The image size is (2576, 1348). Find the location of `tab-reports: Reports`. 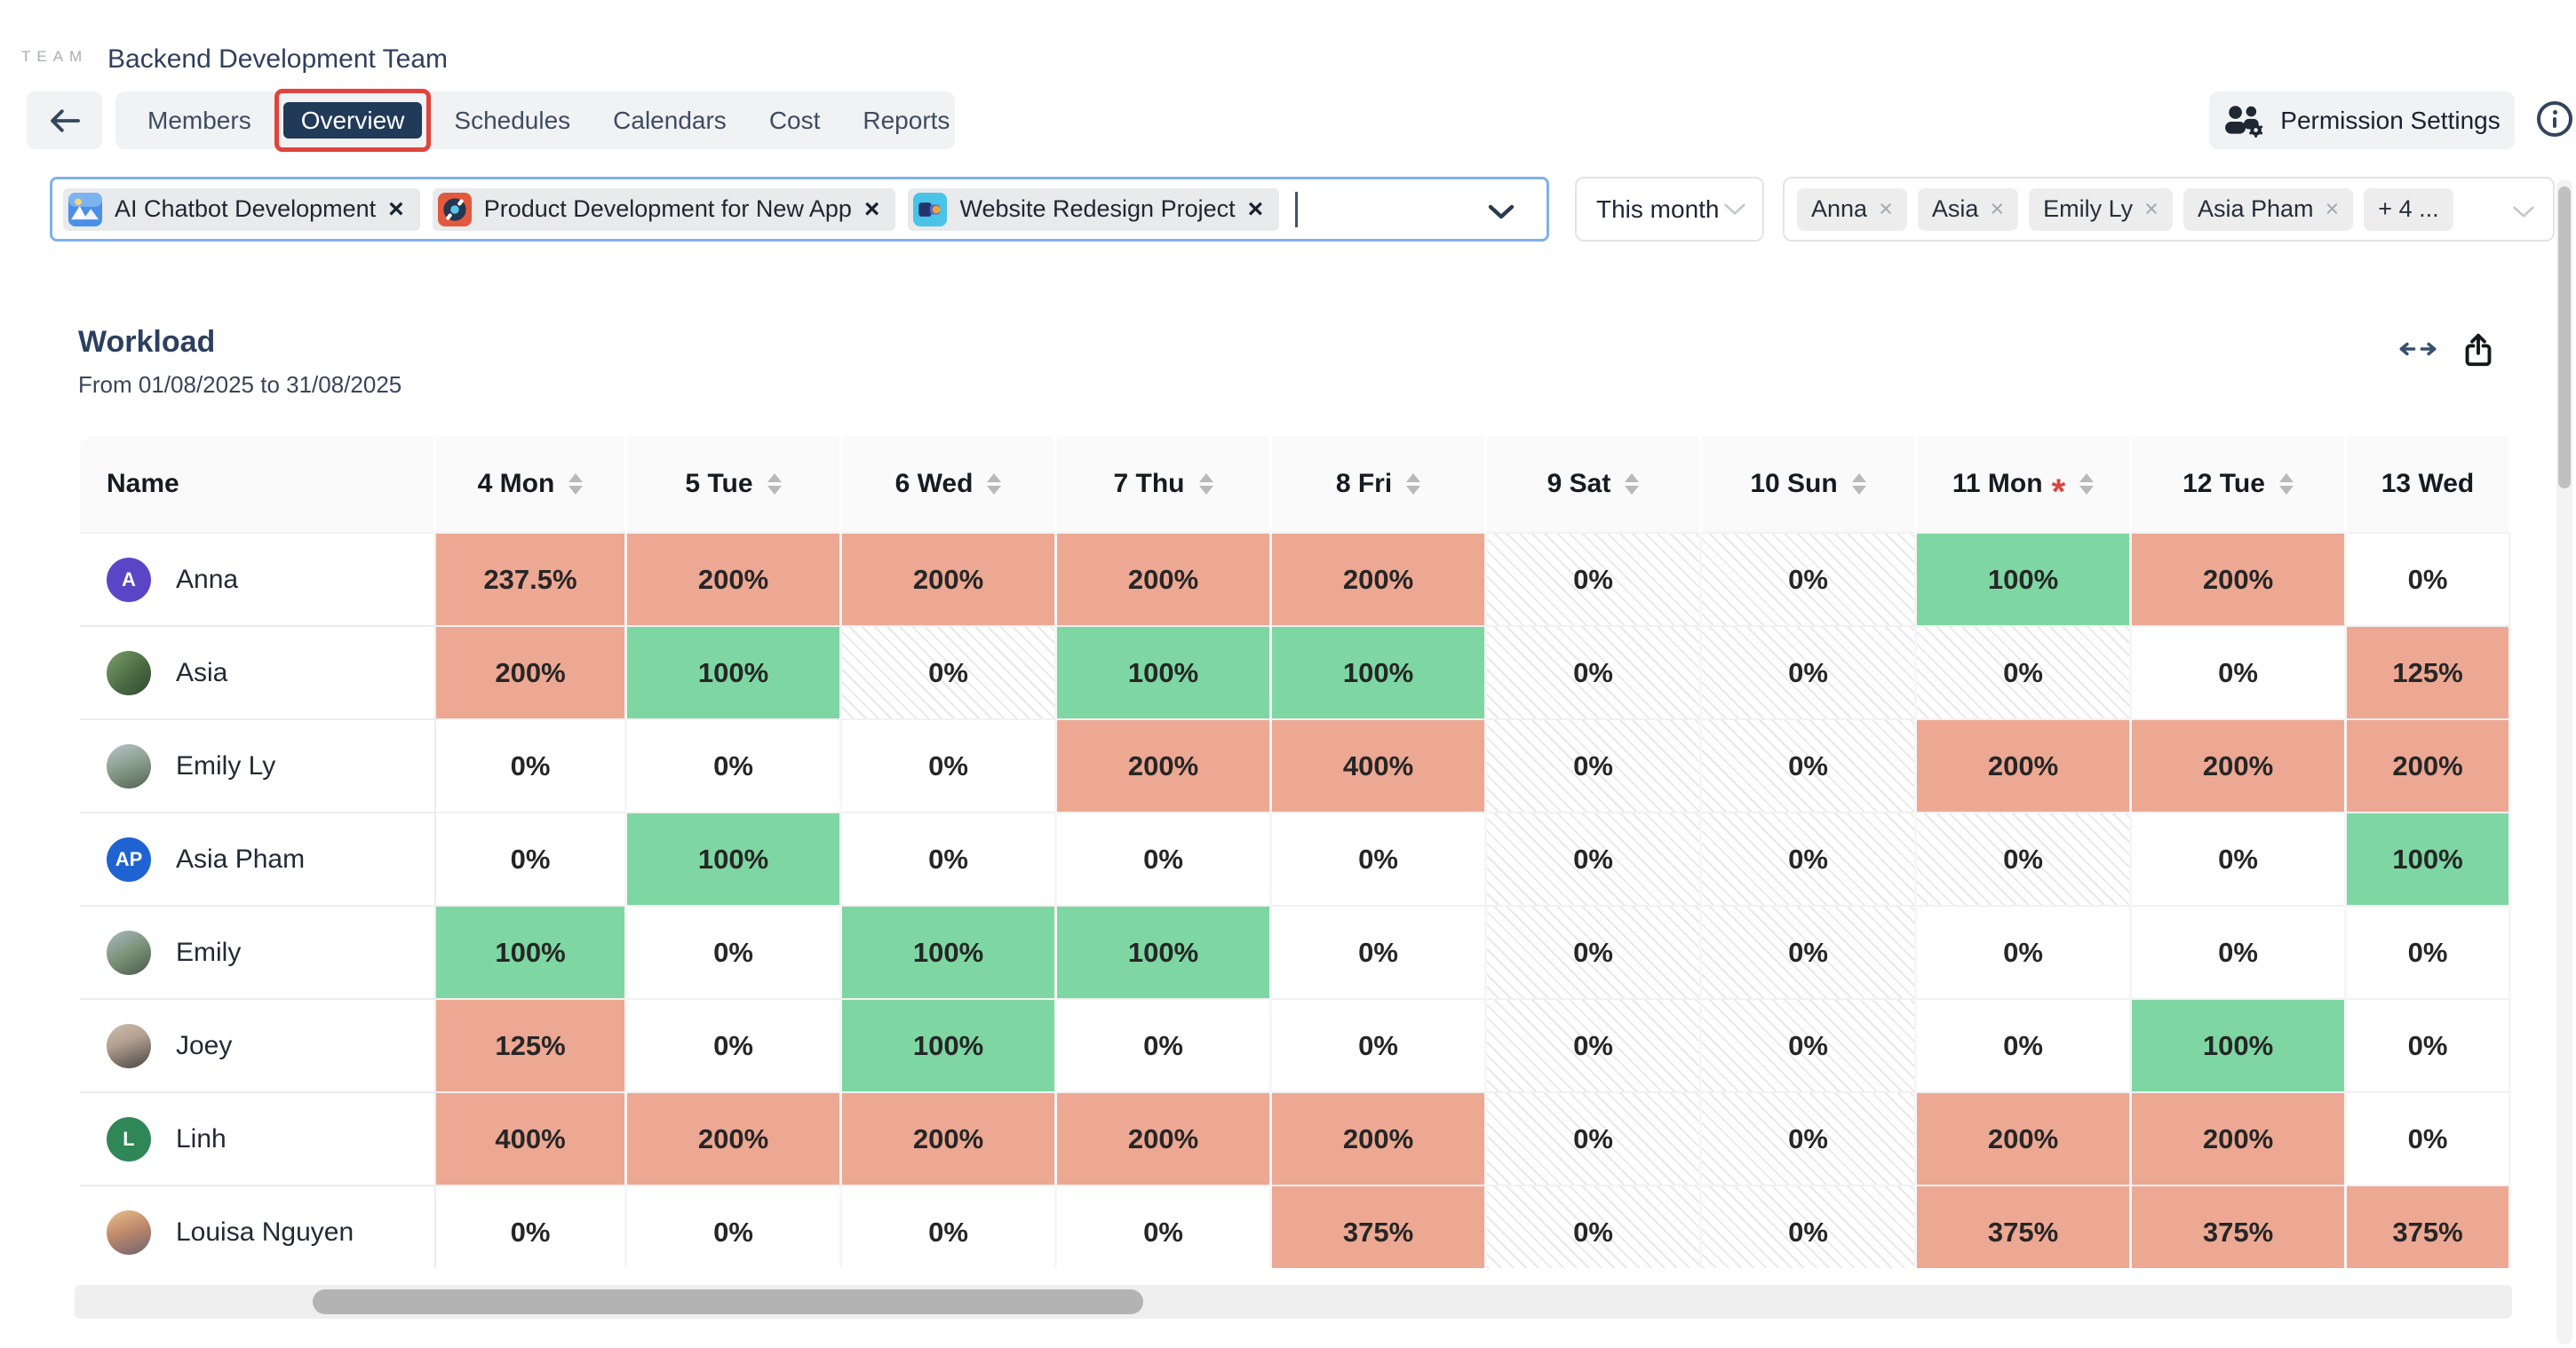

tab-reports: Reports is located at coordinates (906, 120).